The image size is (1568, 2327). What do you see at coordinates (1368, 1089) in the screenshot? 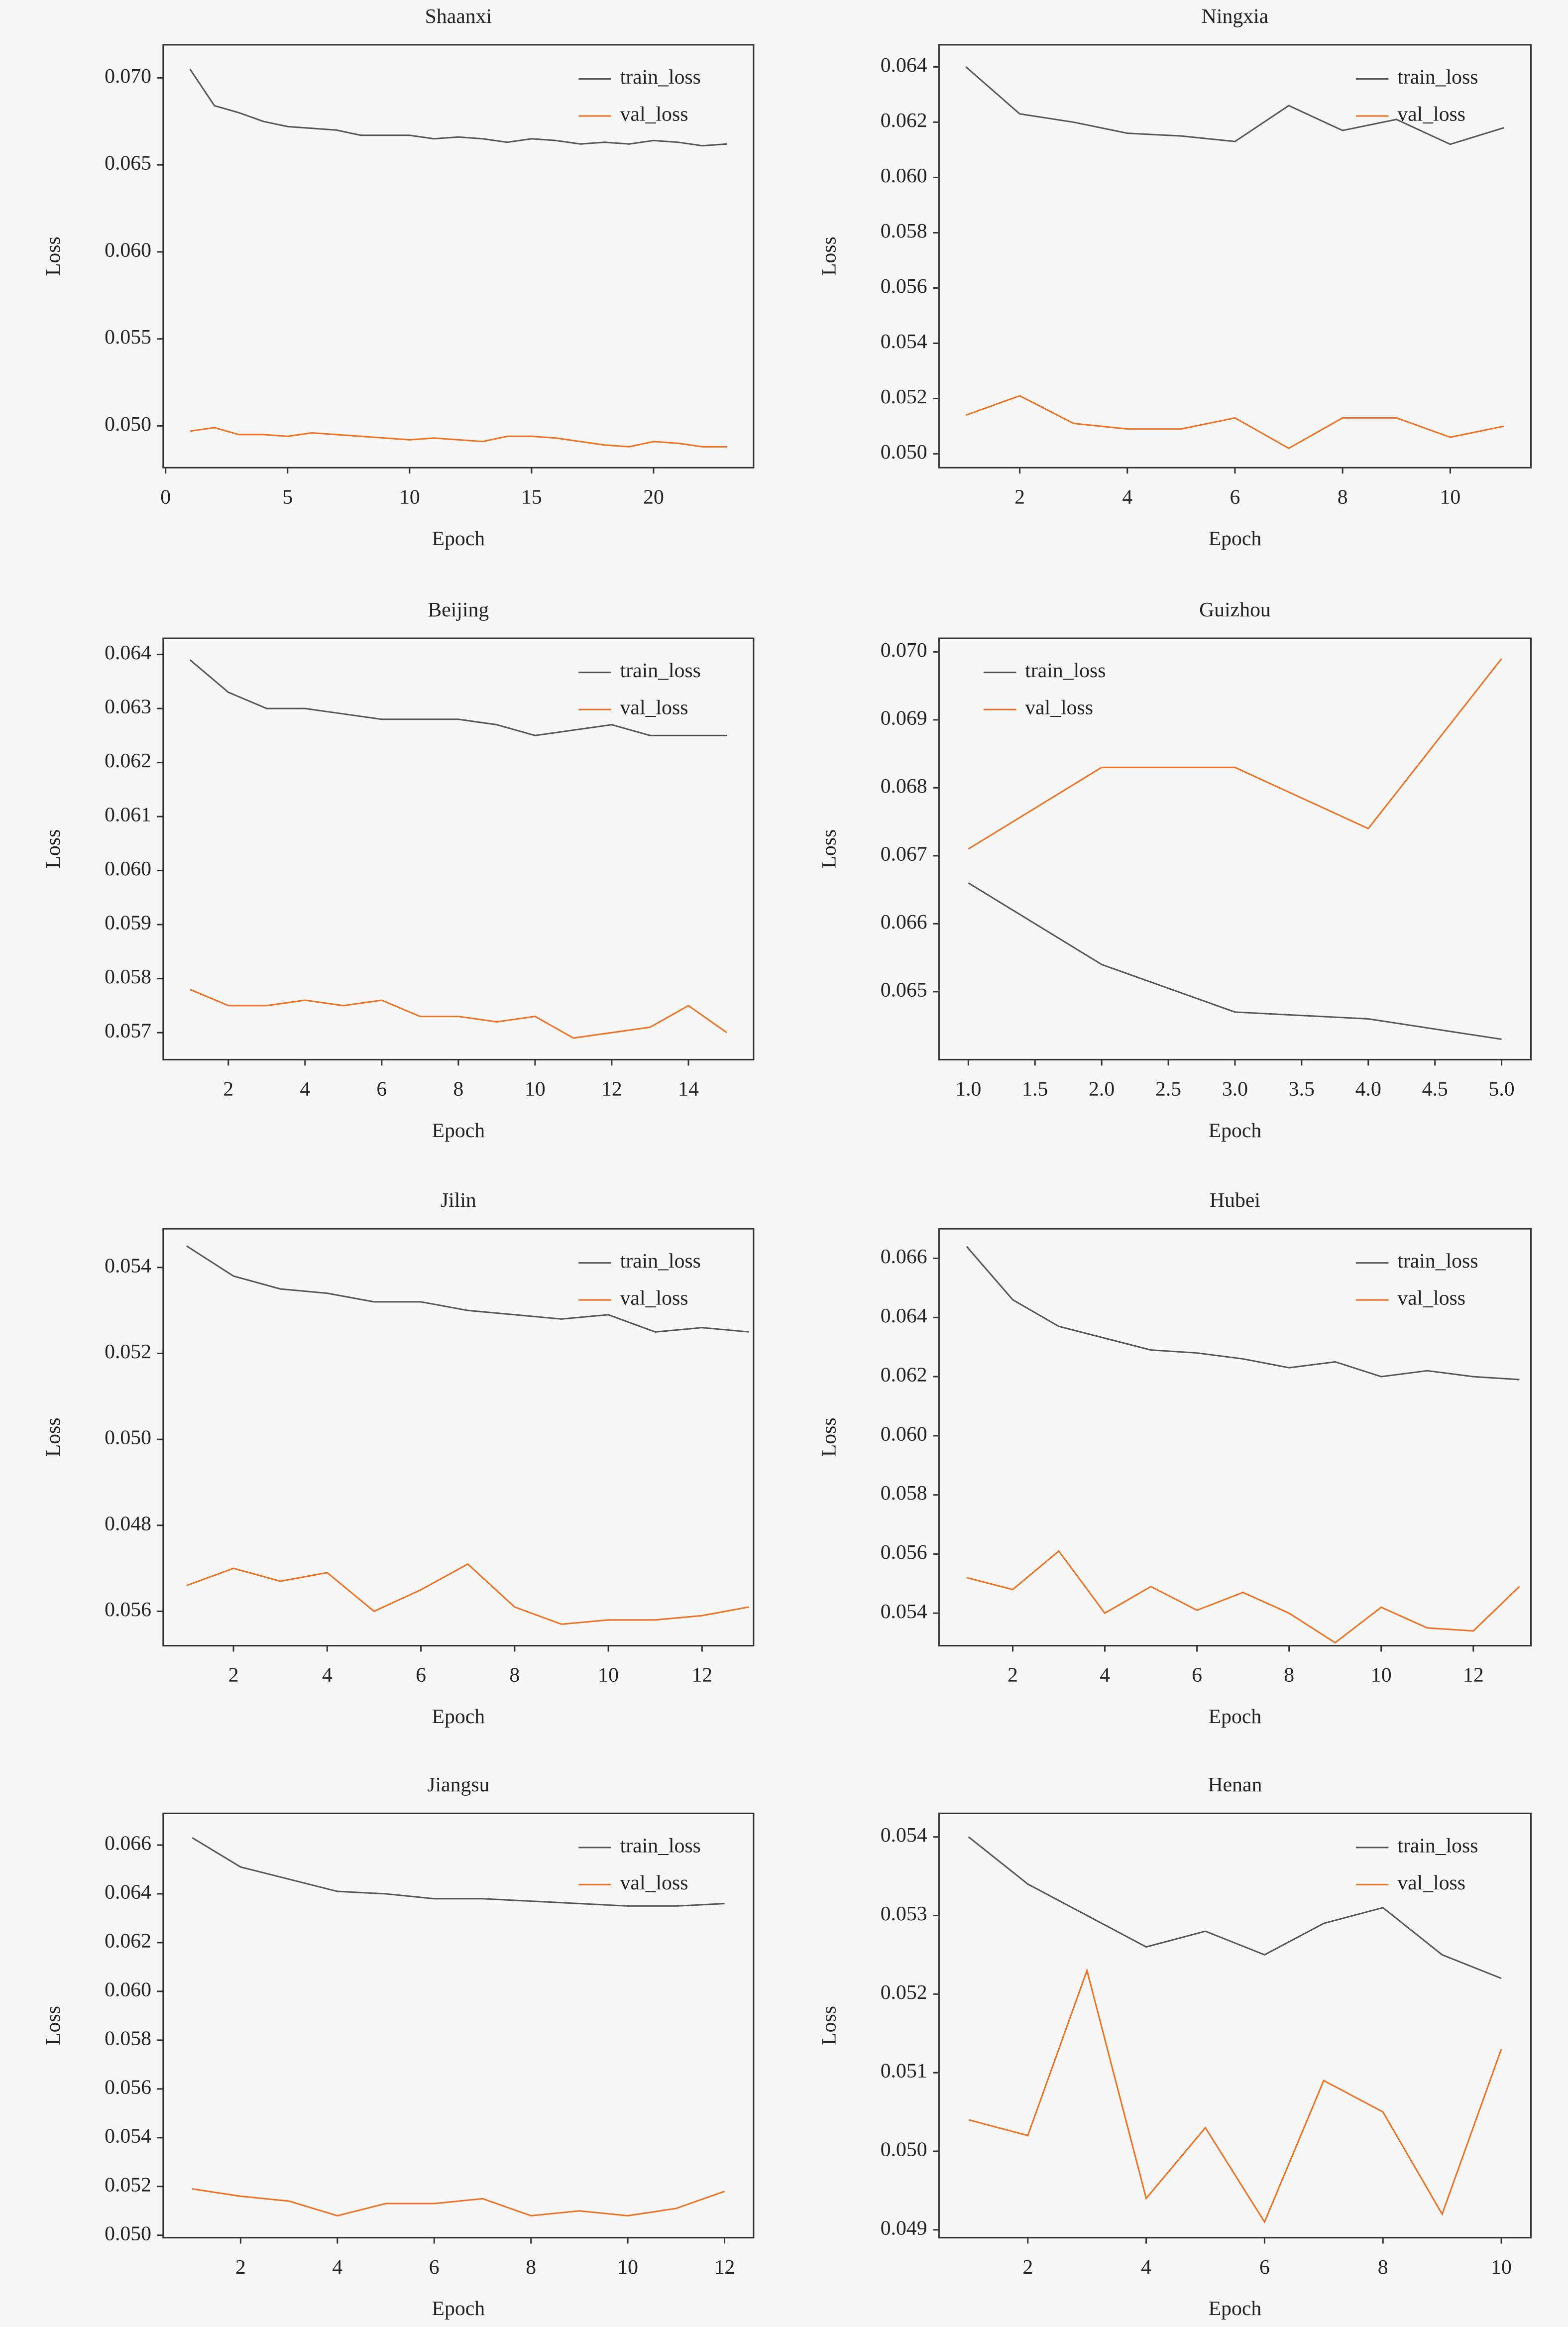
I see `x-tick-label: 4.0` at bounding box center [1368, 1089].